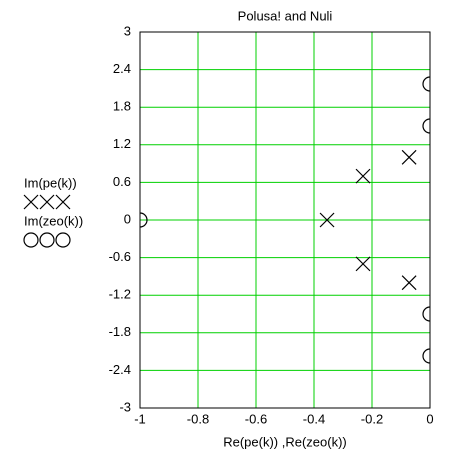 The width and height of the screenshot is (457, 453). What do you see at coordinates (127, 30) in the screenshot?
I see `y-tick-label: 3` at bounding box center [127, 30].